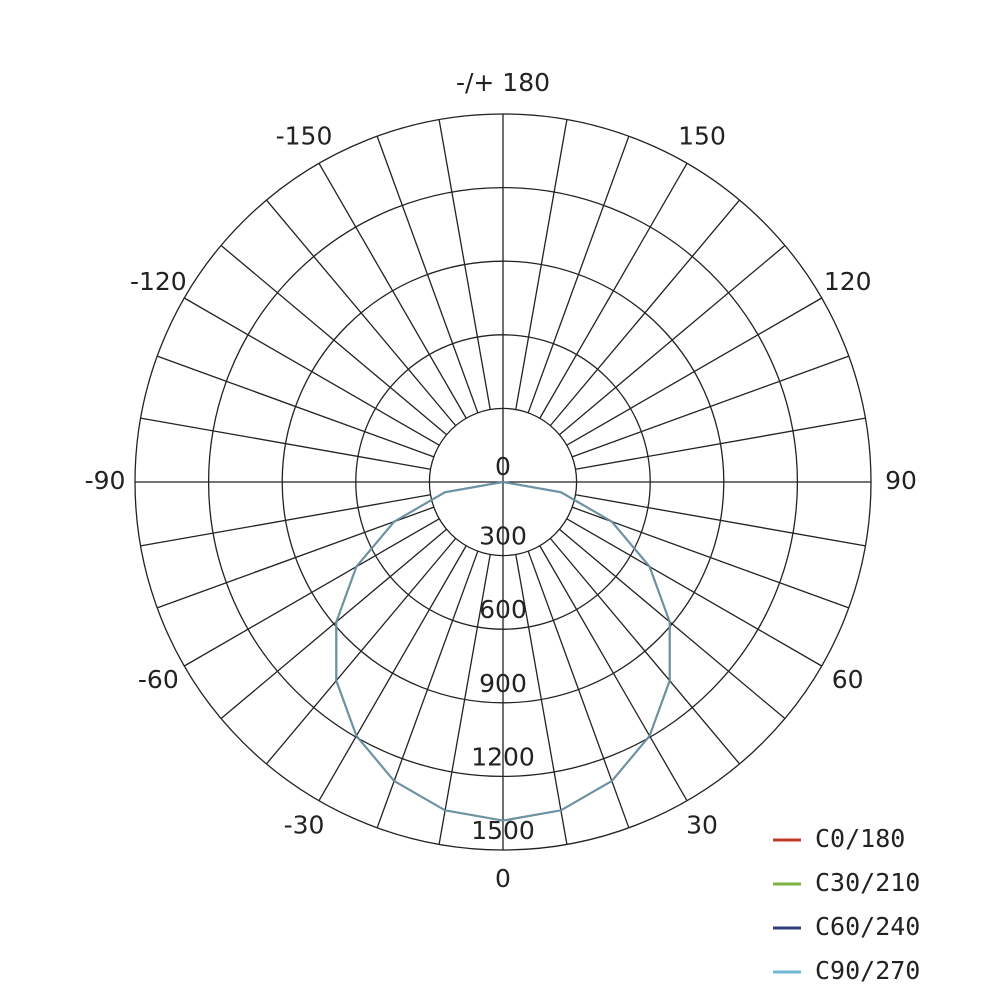 The height and width of the screenshot is (1004, 1000). I want to click on angle-label: -/+ 180, so click(503, 82).